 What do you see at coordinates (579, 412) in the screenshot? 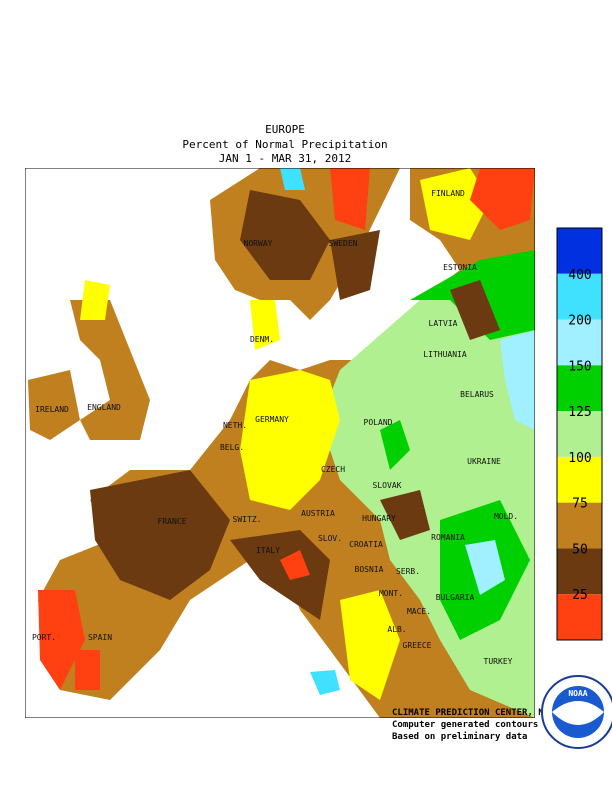
I see `legend-label: 125` at bounding box center [579, 412].